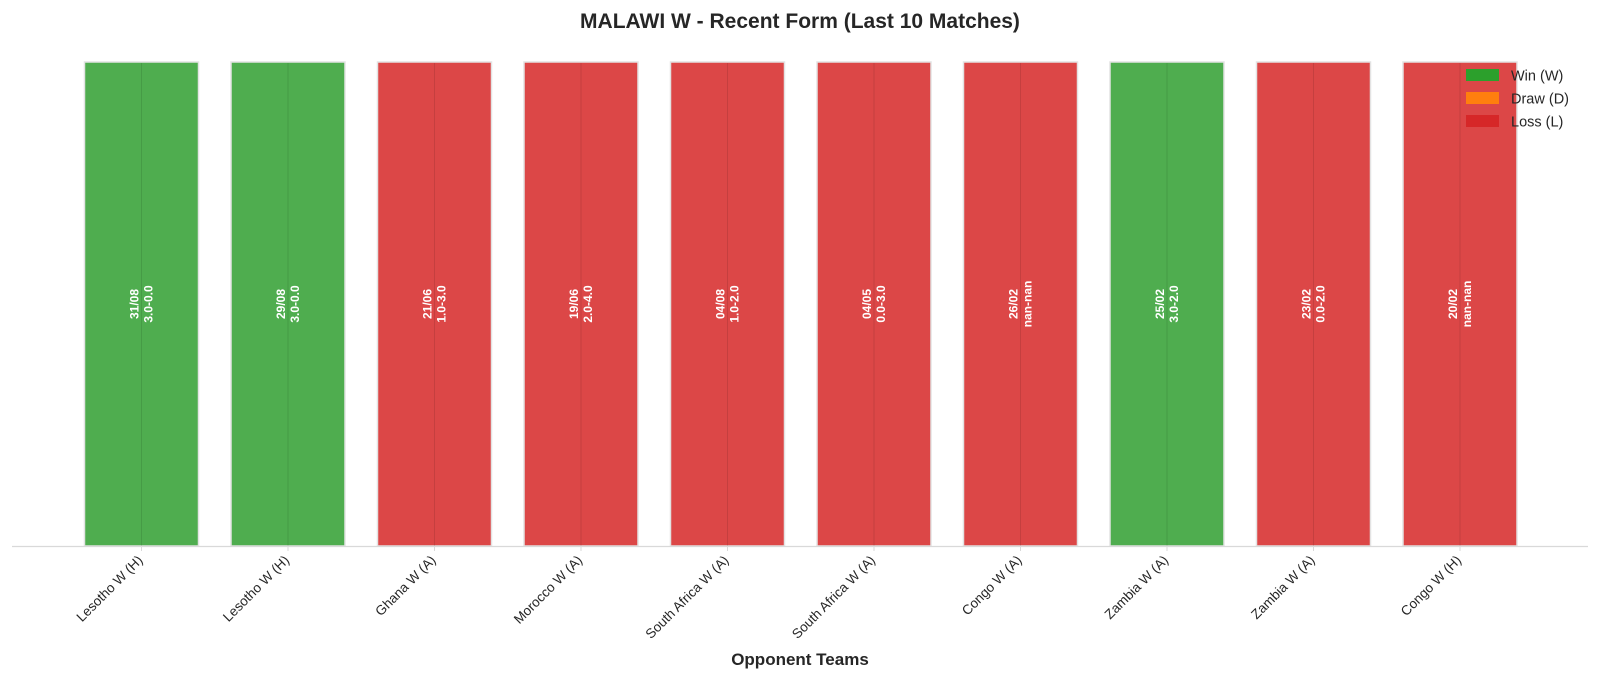 The width and height of the screenshot is (1600, 684). What do you see at coordinates (1307, 304) in the screenshot?
I see `bar-label-date: 23/02` at bounding box center [1307, 304].